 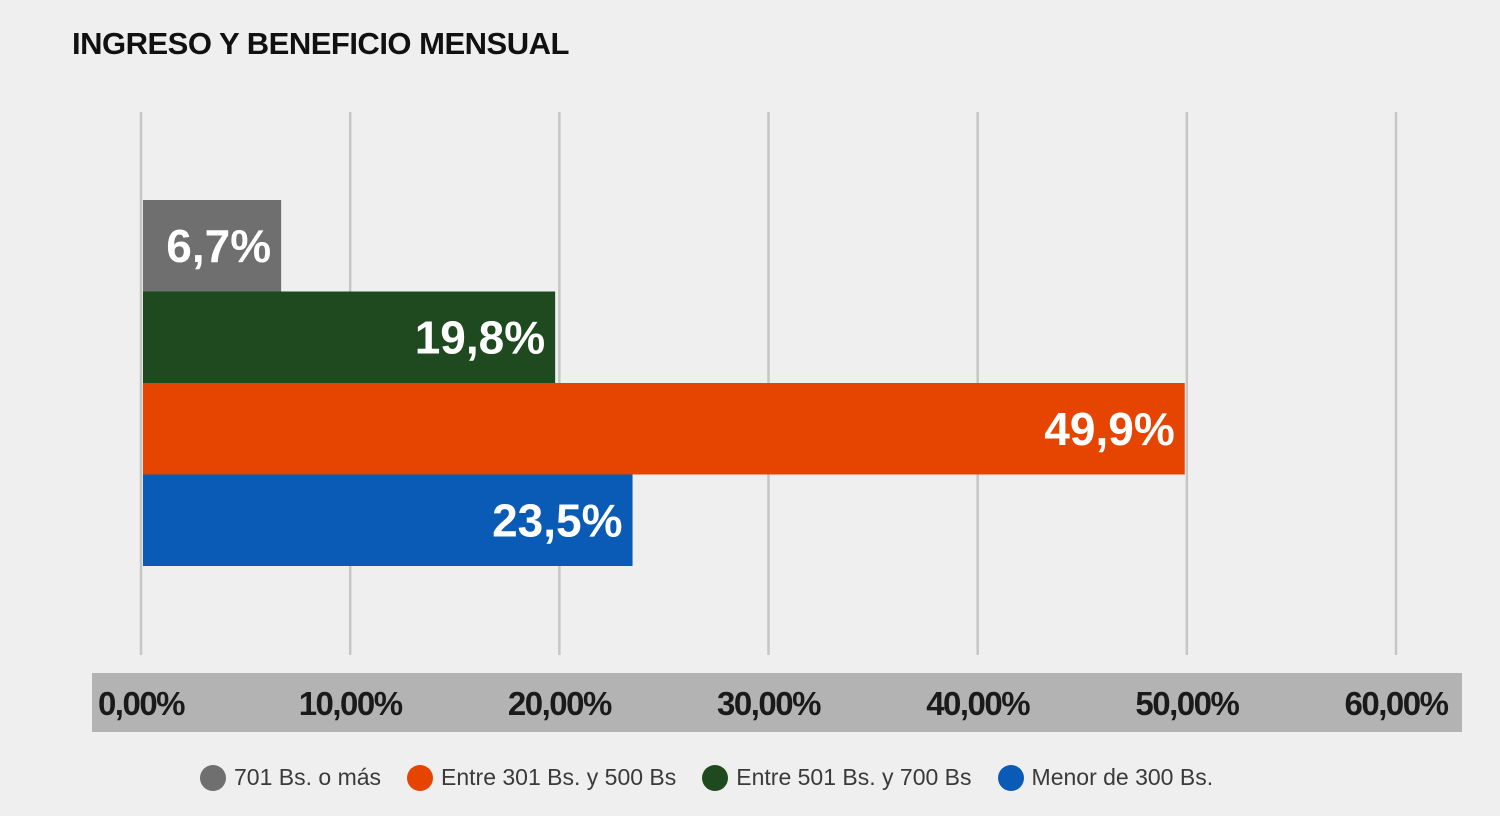 I want to click on legend-item: Entre 301 Bs. y 500 Bs, so click(x=541, y=777).